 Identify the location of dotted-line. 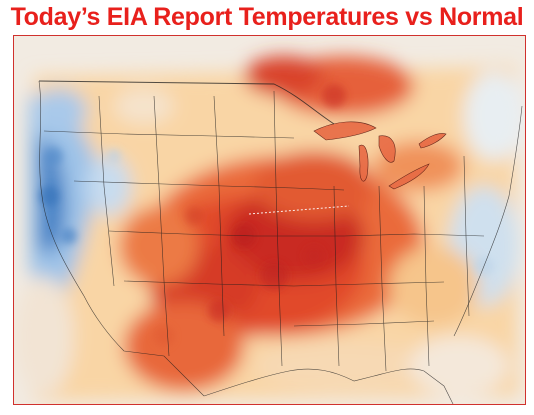
(299, 210).